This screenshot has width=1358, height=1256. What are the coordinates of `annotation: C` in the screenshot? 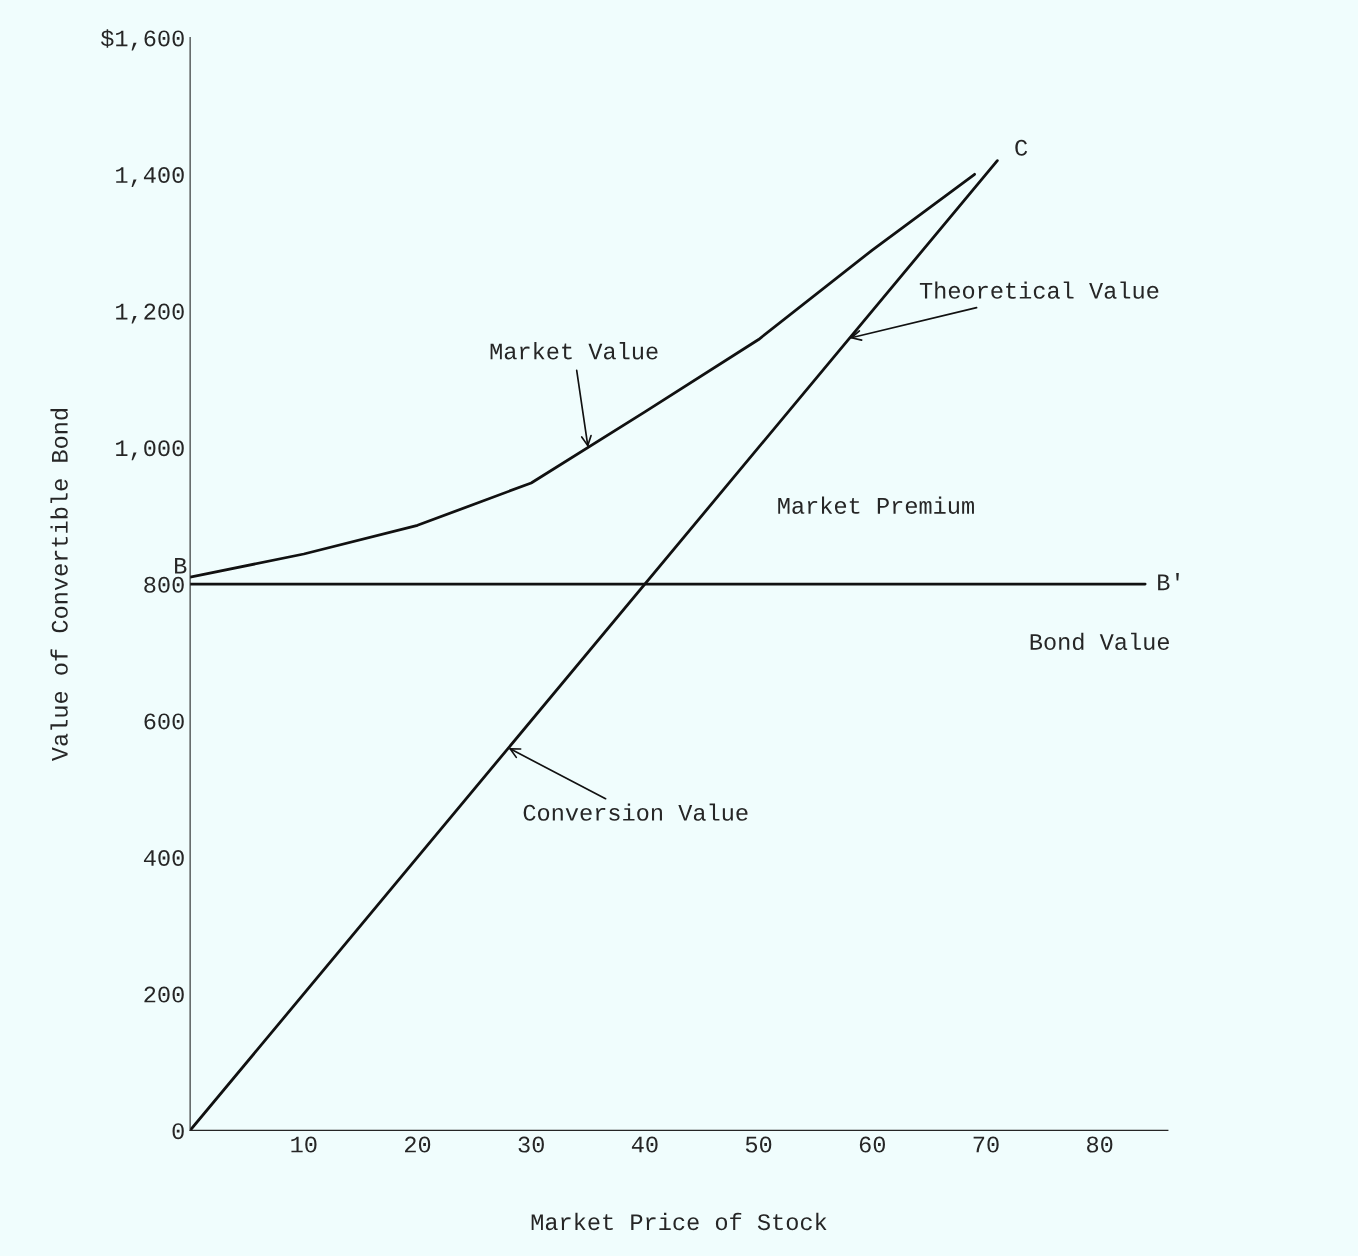 It's located at (1021, 147).